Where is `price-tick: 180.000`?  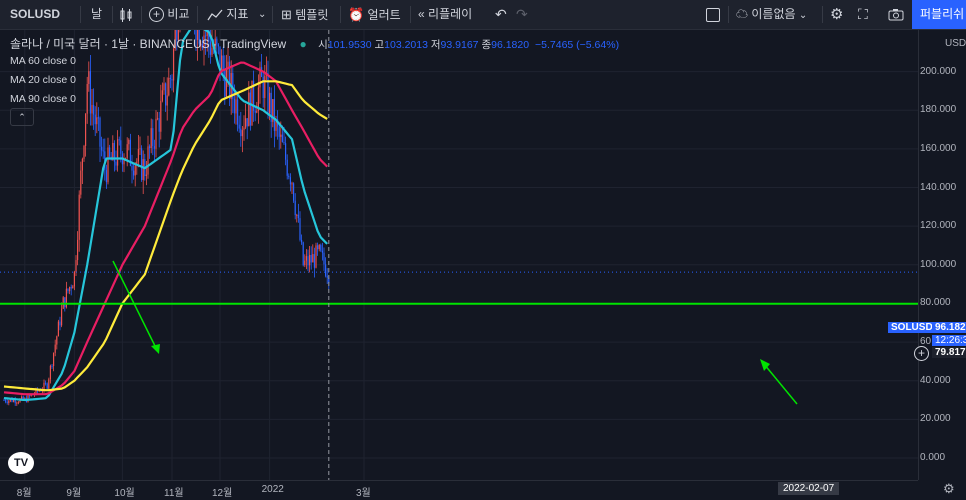
price-tick: 180.000 is located at coordinates (938, 110).